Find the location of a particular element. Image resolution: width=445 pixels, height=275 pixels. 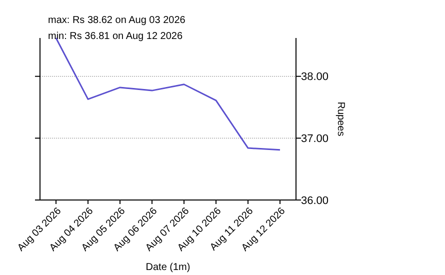

y-tick-label: 36.00 is located at coordinates (315, 200).